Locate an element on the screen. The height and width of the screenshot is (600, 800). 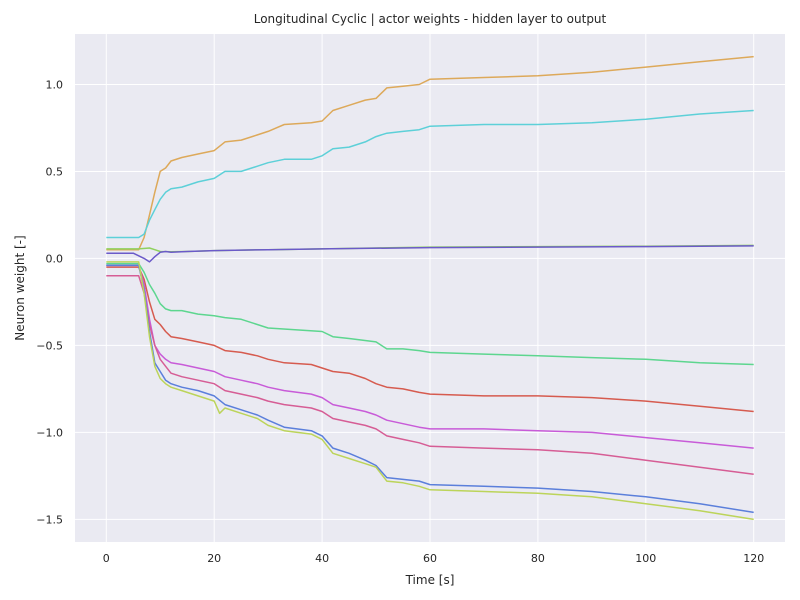
y-tick-label: −0.5 is located at coordinates (49, 345).